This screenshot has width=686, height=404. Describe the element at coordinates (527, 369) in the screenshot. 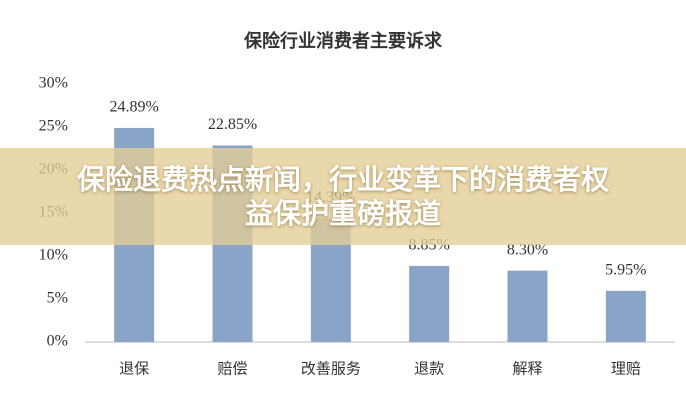

I see `x-tick-label: 解释` at that location.